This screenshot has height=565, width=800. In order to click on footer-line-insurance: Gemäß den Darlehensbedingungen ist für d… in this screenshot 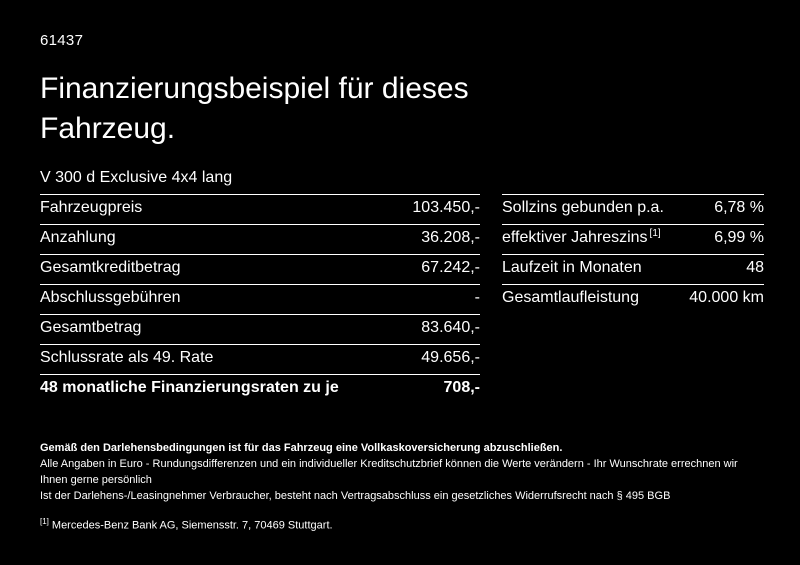, I will do `click(301, 448)`.